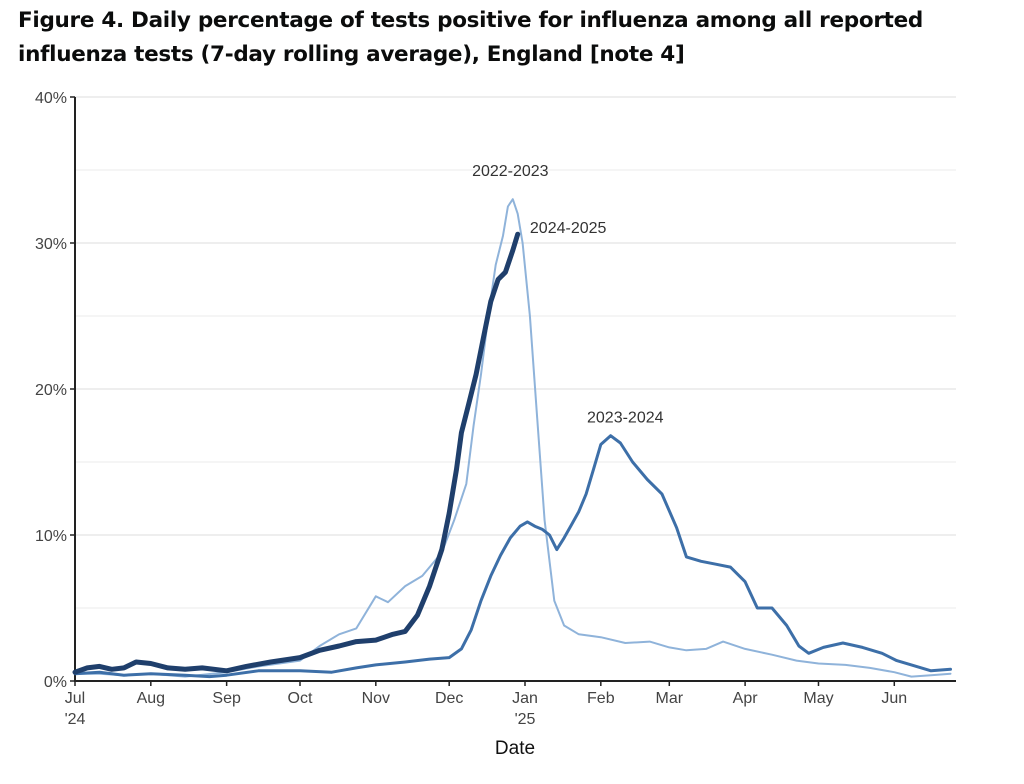 This screenshot has width=1024, height=784. Describe the element at coordinates (75, 719) in the screenshot. I see `x-tick-year-label: '24` at that location.